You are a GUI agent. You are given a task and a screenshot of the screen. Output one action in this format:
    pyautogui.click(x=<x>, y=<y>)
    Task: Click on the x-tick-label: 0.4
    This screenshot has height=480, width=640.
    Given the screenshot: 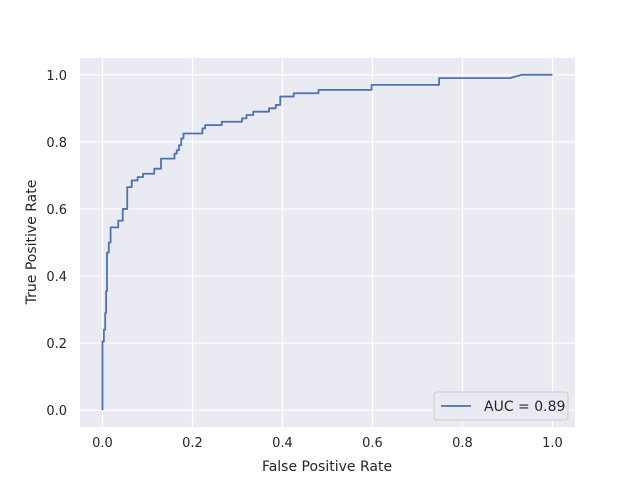 What is the action you would take?
    pyautogui.click(x=282, y=443)
    